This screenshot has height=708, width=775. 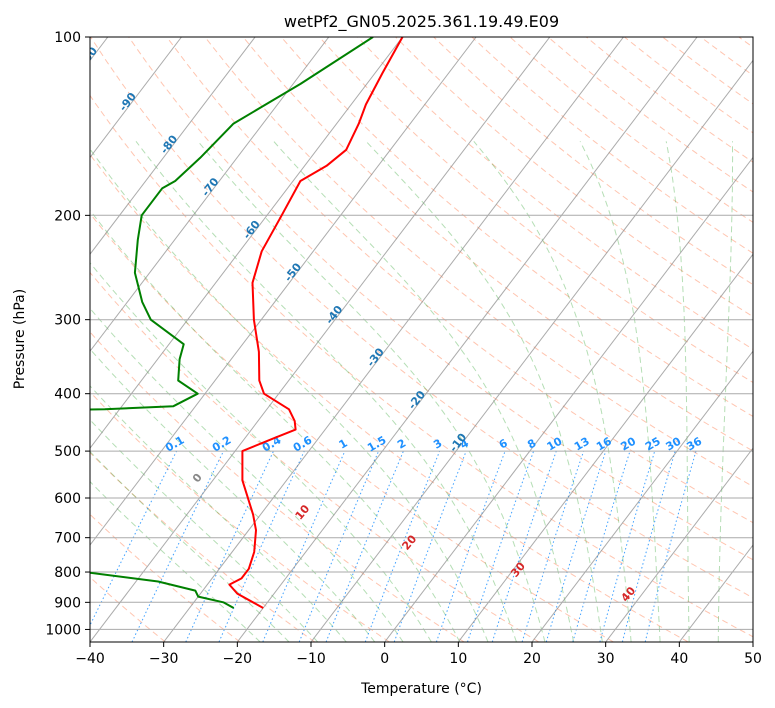 I want to click on x-tick-label: 10, so click(x=458, y=659).